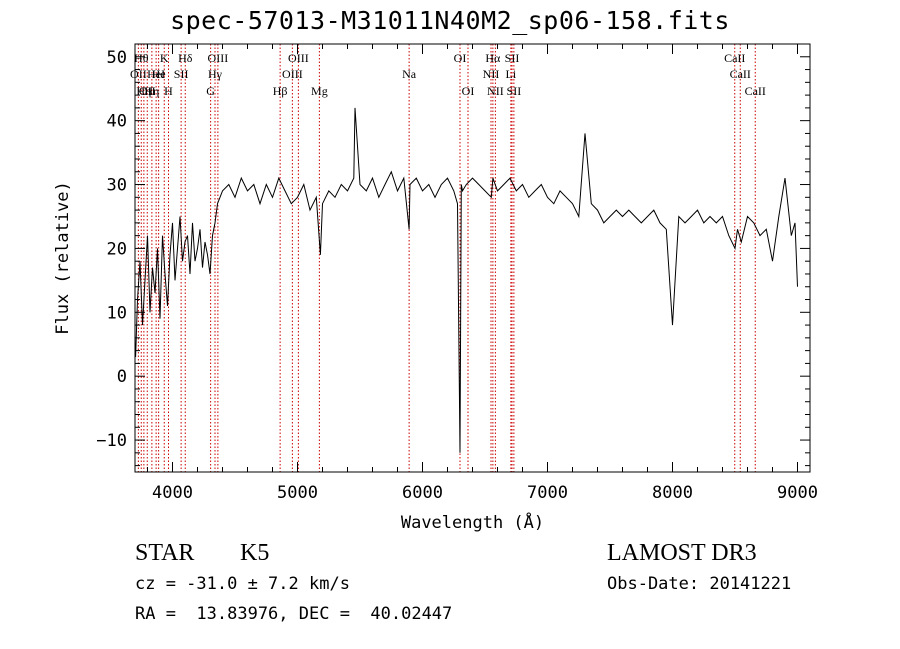 The width and height of the screenshot is (900, 649). What do you see at coordinates (117, 186) in the screenshot?
I see `y-tick-label: 30` at bounding box center [117, 186].